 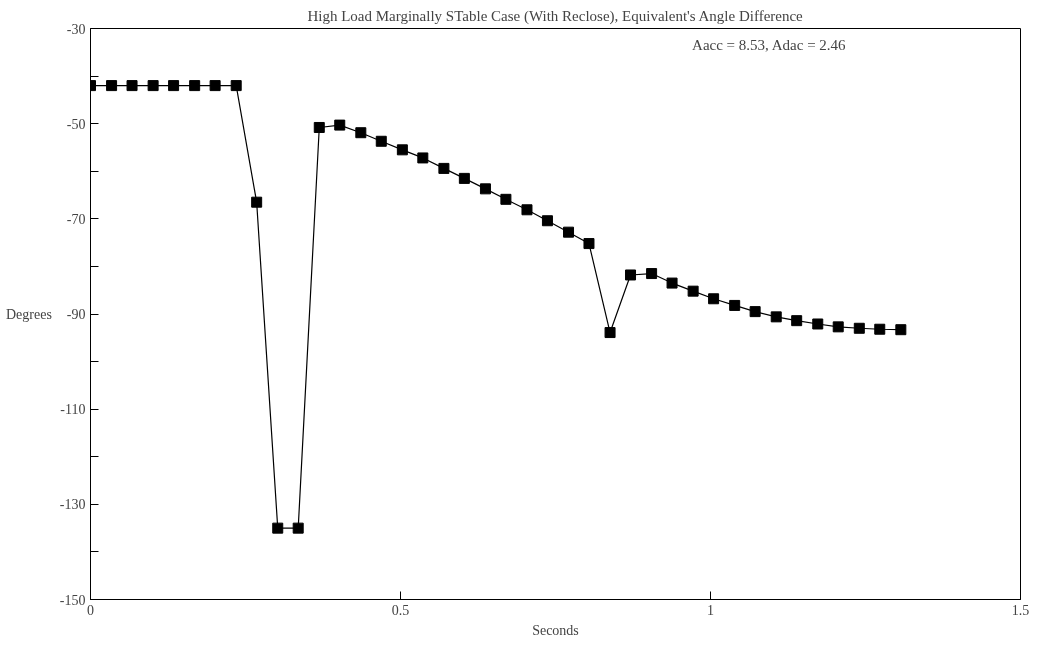 What do you see at coordinates (710, 610) in the screenshot?
I see `x-tick-label: 1` at bounding box center [710, 610].